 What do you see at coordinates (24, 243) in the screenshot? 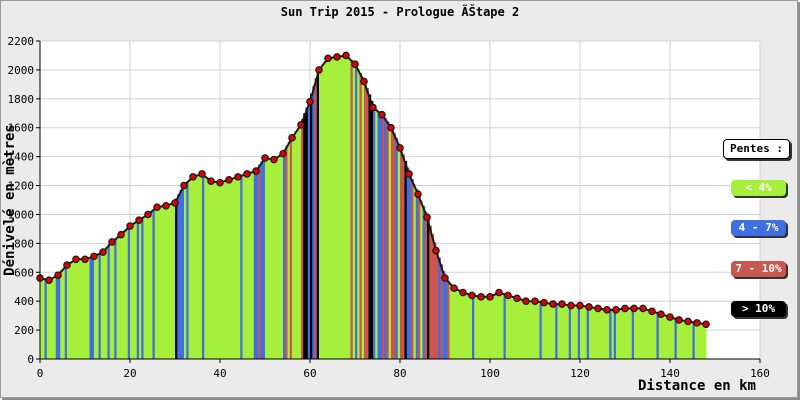
I see `y-tick-label: 800` at bounding box center [24, 243].